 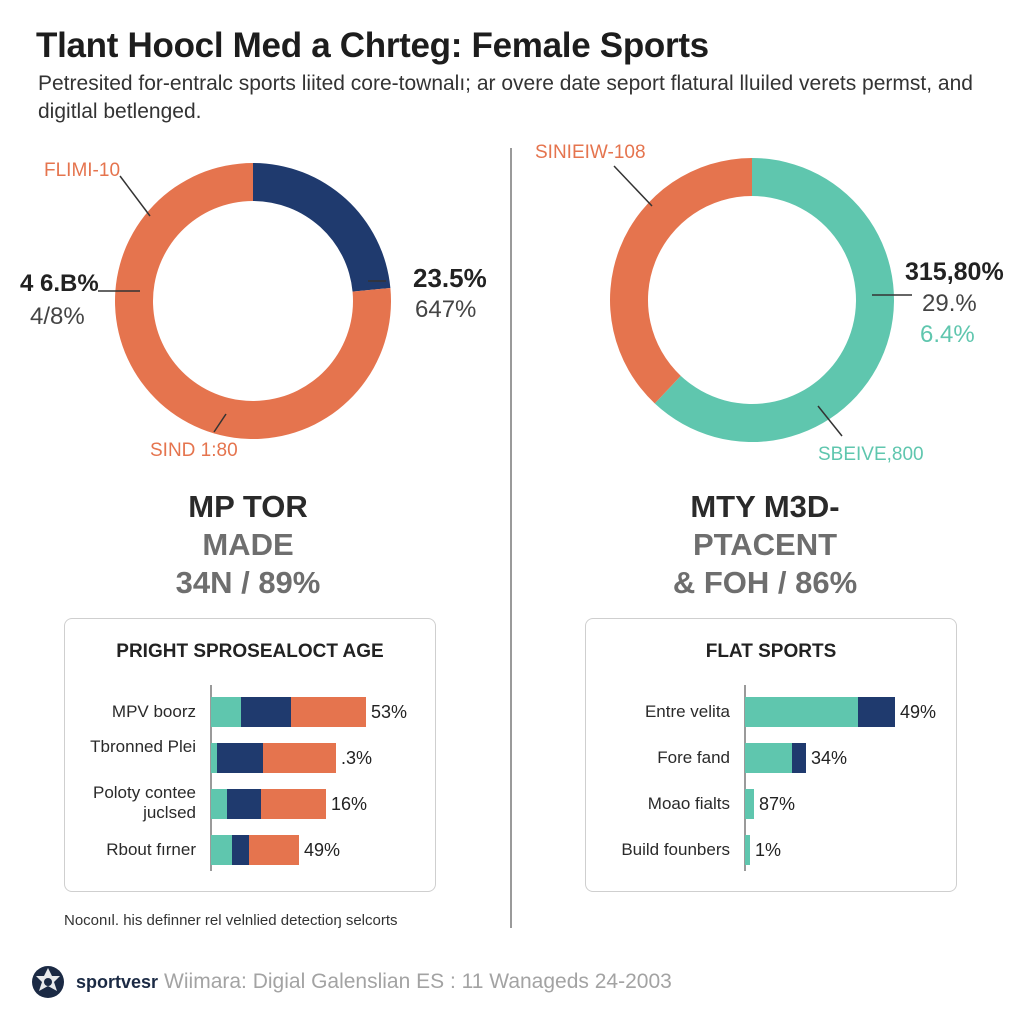 I want to click on right-donut-slice-orange, so click(x=681, y=281).